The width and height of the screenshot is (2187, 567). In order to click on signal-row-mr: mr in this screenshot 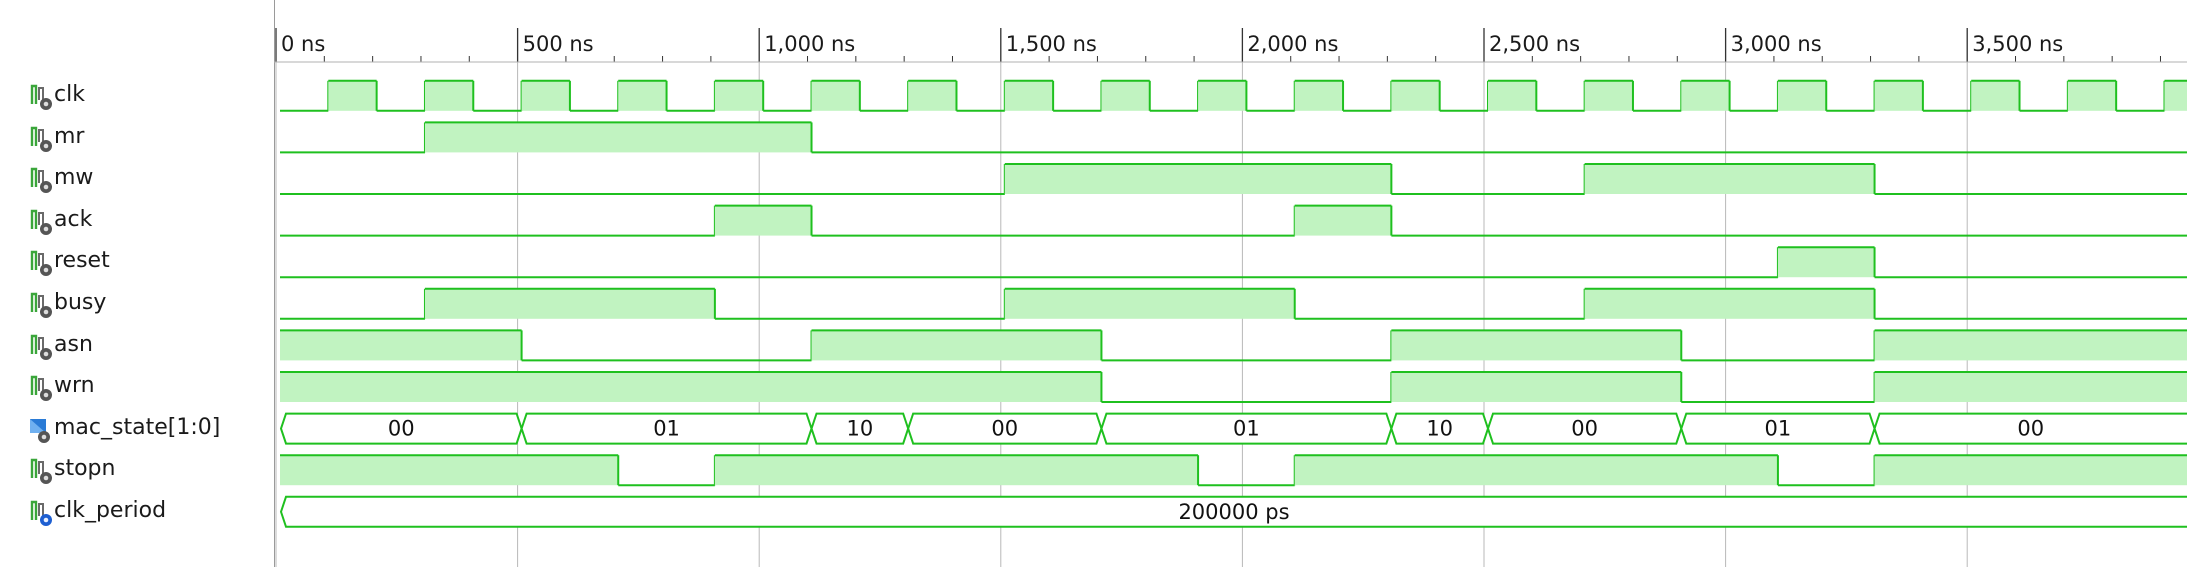, I will do `click(137, 138)`.